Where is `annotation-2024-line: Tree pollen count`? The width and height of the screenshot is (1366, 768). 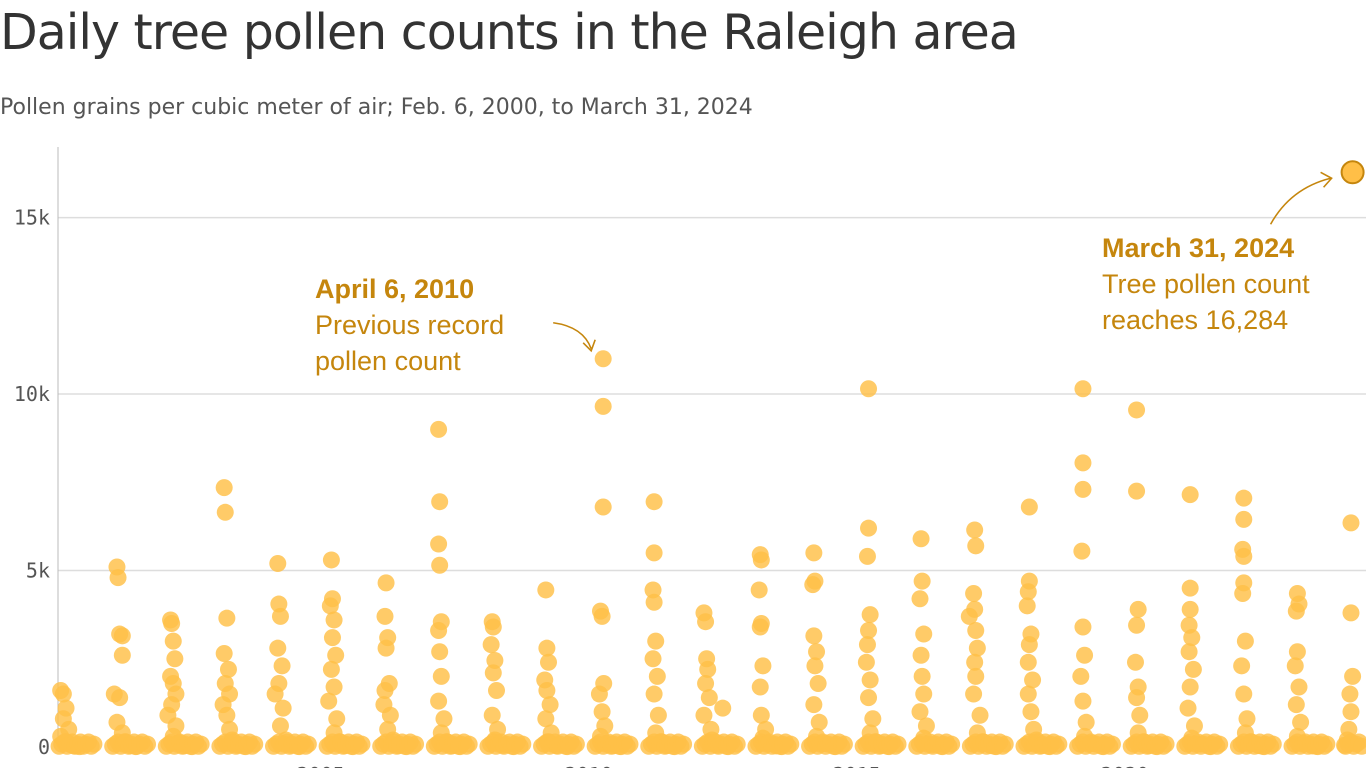
annotation-2024-line: Tree pollen count is located at coordinates (1206, 284).